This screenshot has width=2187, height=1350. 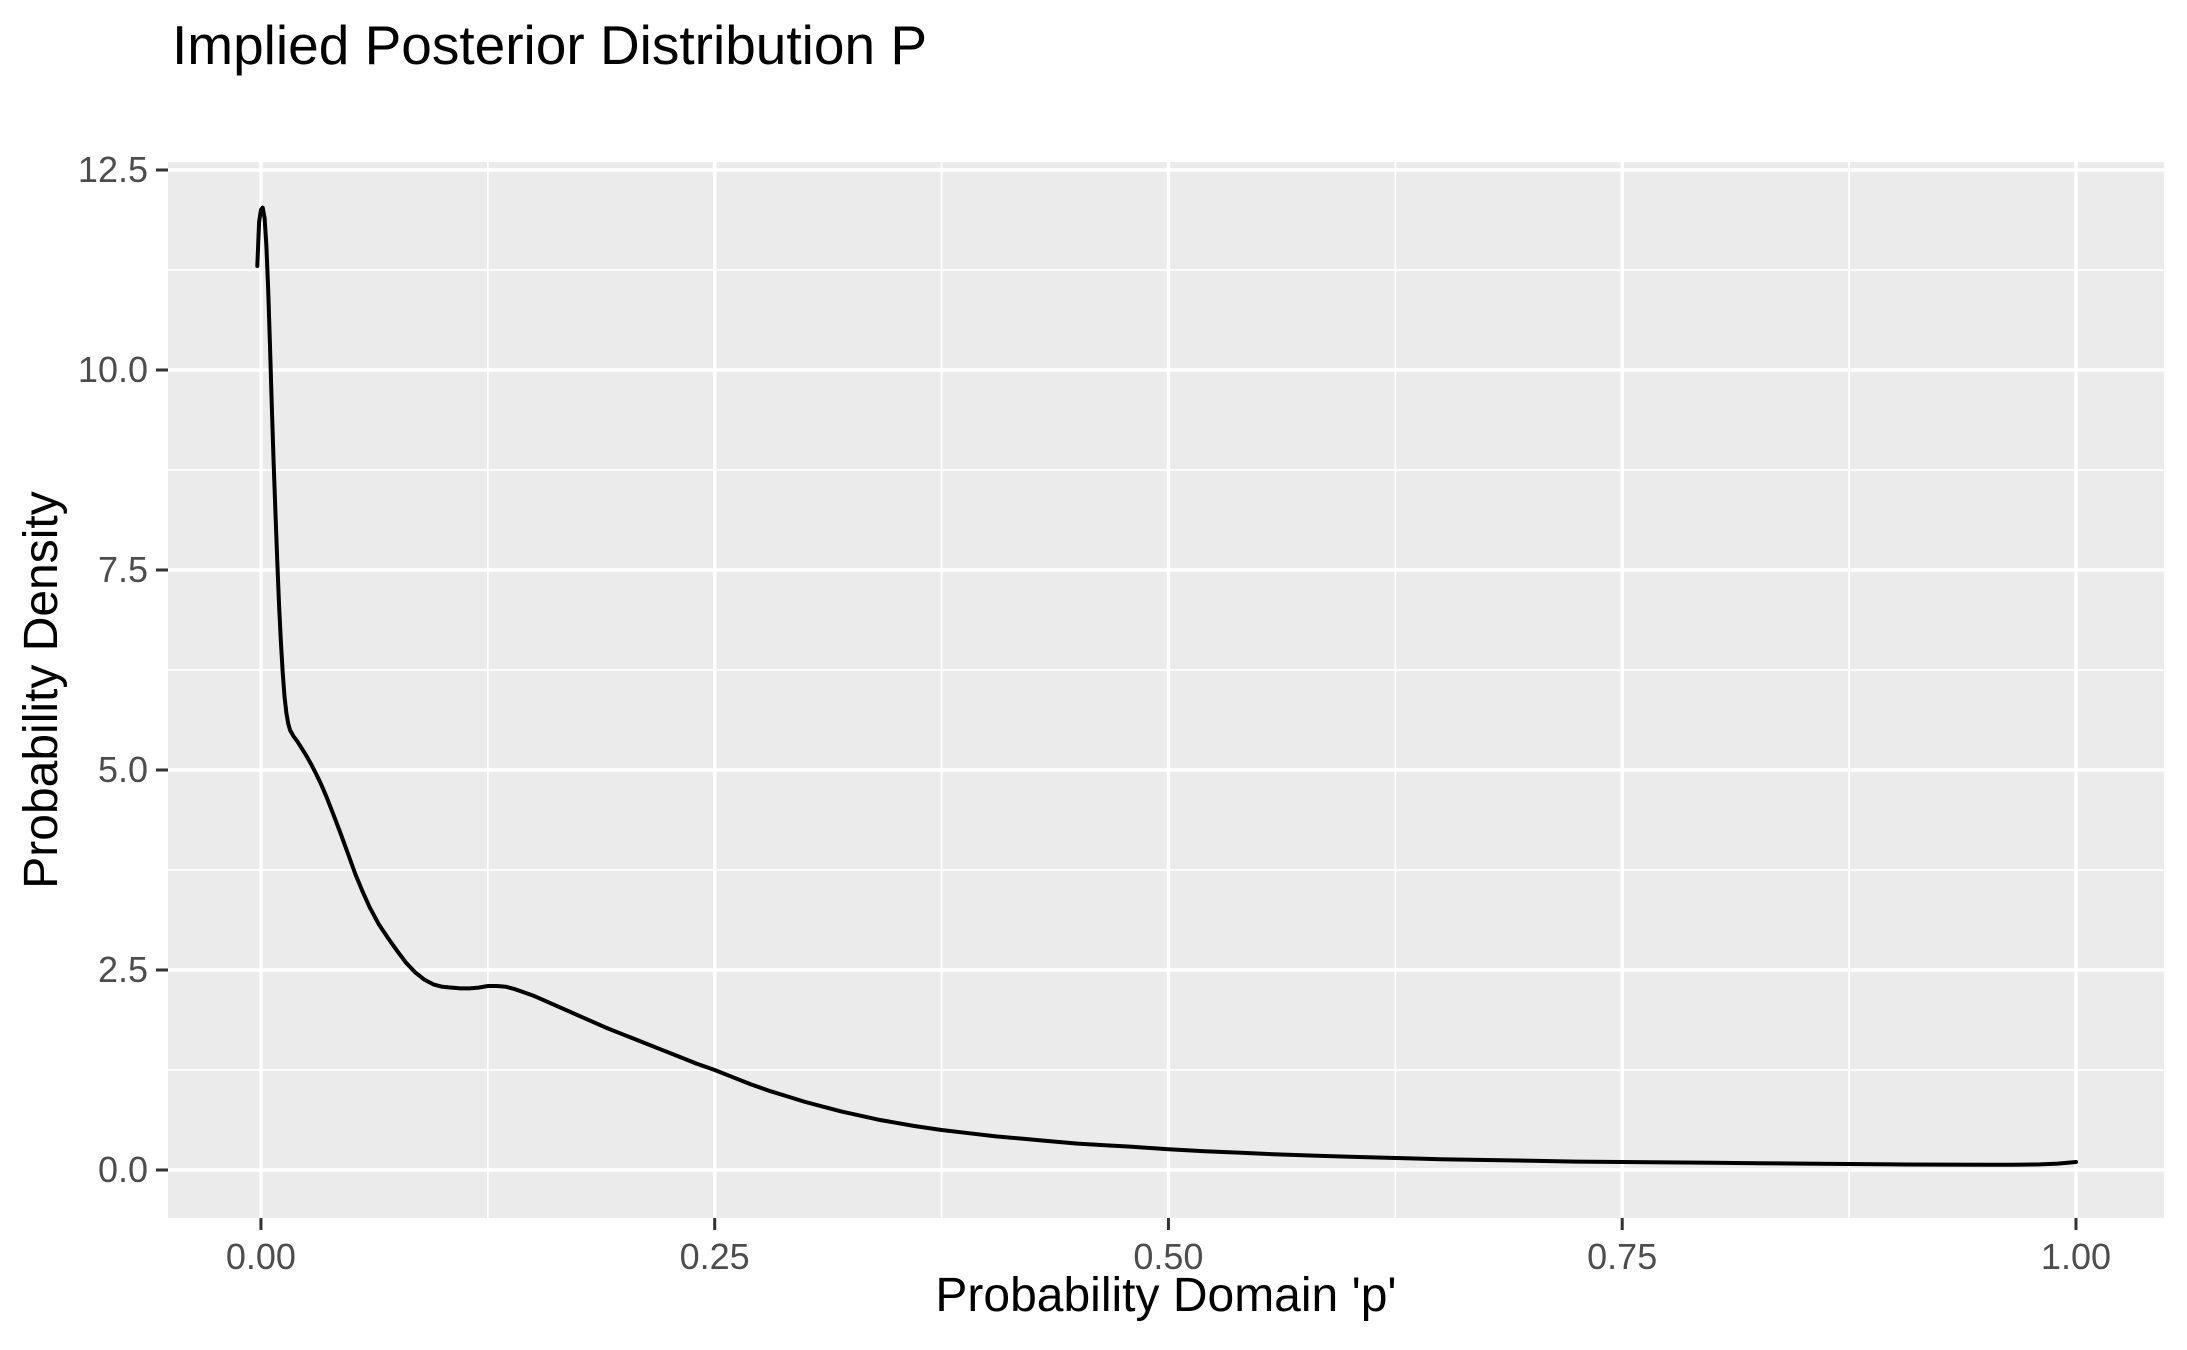 What do you see at coordinates (122, 569) in the screenshot?
I see `y-tick-label: 7.5` at bounding box center [122, 569].